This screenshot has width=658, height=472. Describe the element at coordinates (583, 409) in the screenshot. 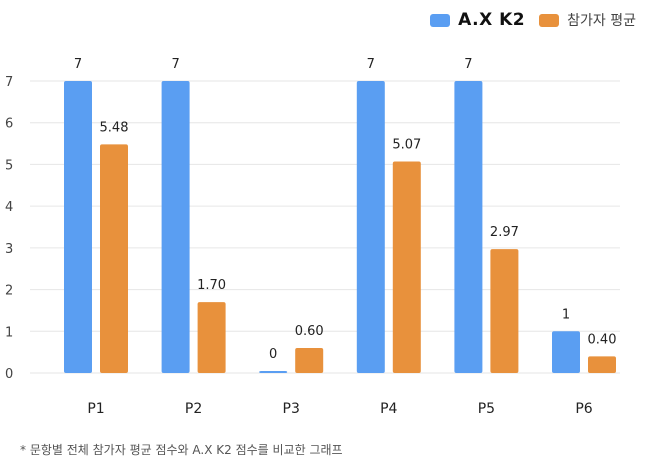

I see `x-tick-label: P6` at that location.